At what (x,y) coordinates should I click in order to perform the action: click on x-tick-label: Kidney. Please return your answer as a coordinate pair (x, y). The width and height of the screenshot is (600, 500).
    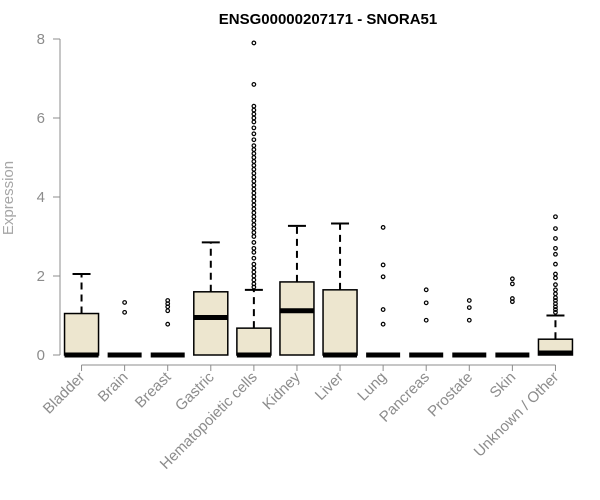
    Looking at the image, I should click on (281, 390).